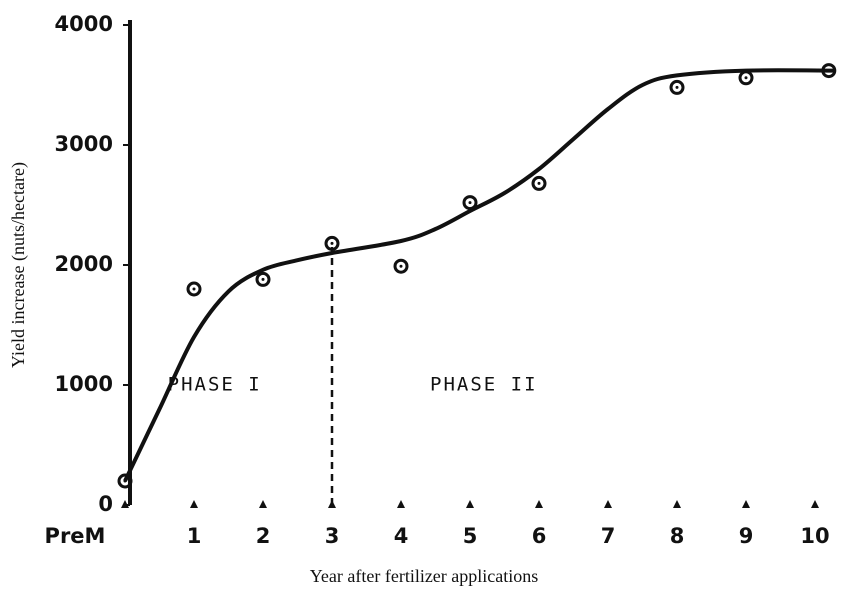  I want to click on y-axis-label: Yield increase (nuts/hectare), so click(18, 265).